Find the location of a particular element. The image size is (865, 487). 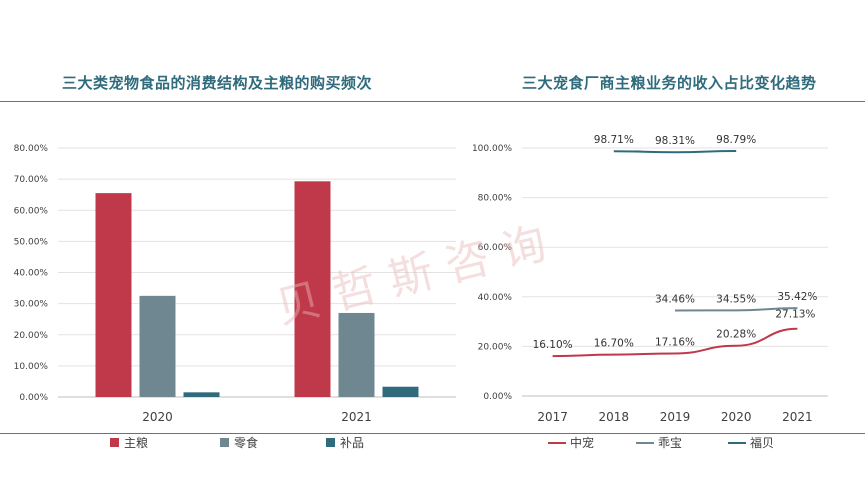

bar-legend-label: 主粮 is located at coordinates (136, 442).